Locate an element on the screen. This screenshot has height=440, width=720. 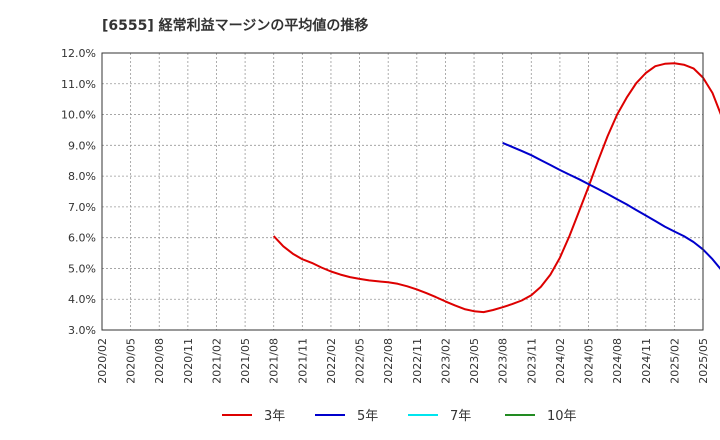
series-line is located at coordinates (611, 205).